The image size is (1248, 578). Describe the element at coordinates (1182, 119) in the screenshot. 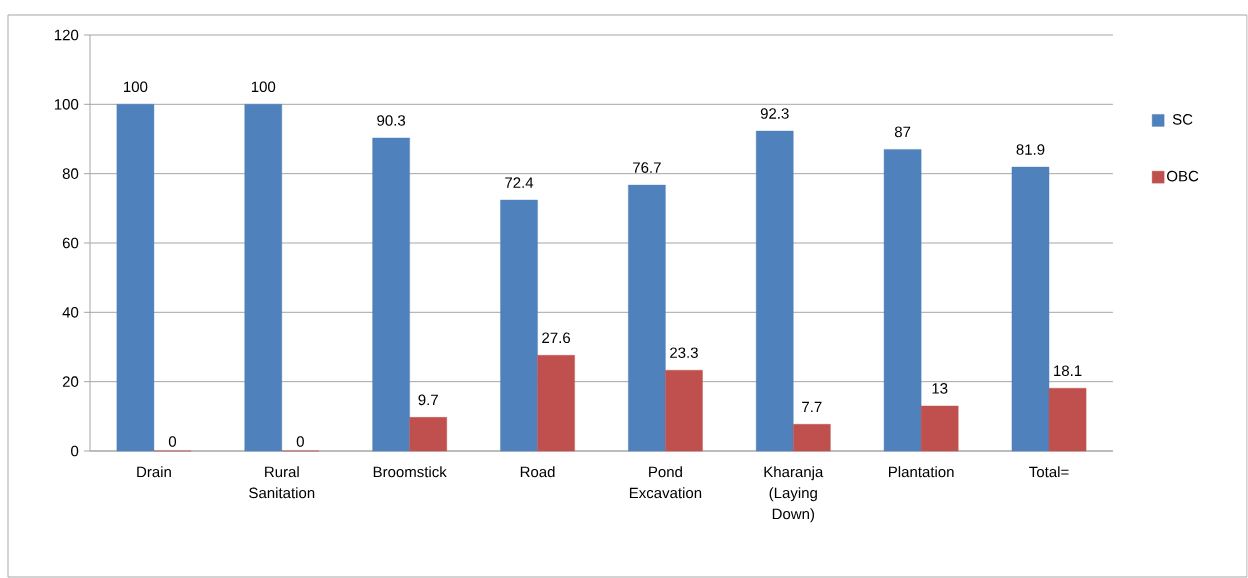

I see `legend-label: SC` at that location.